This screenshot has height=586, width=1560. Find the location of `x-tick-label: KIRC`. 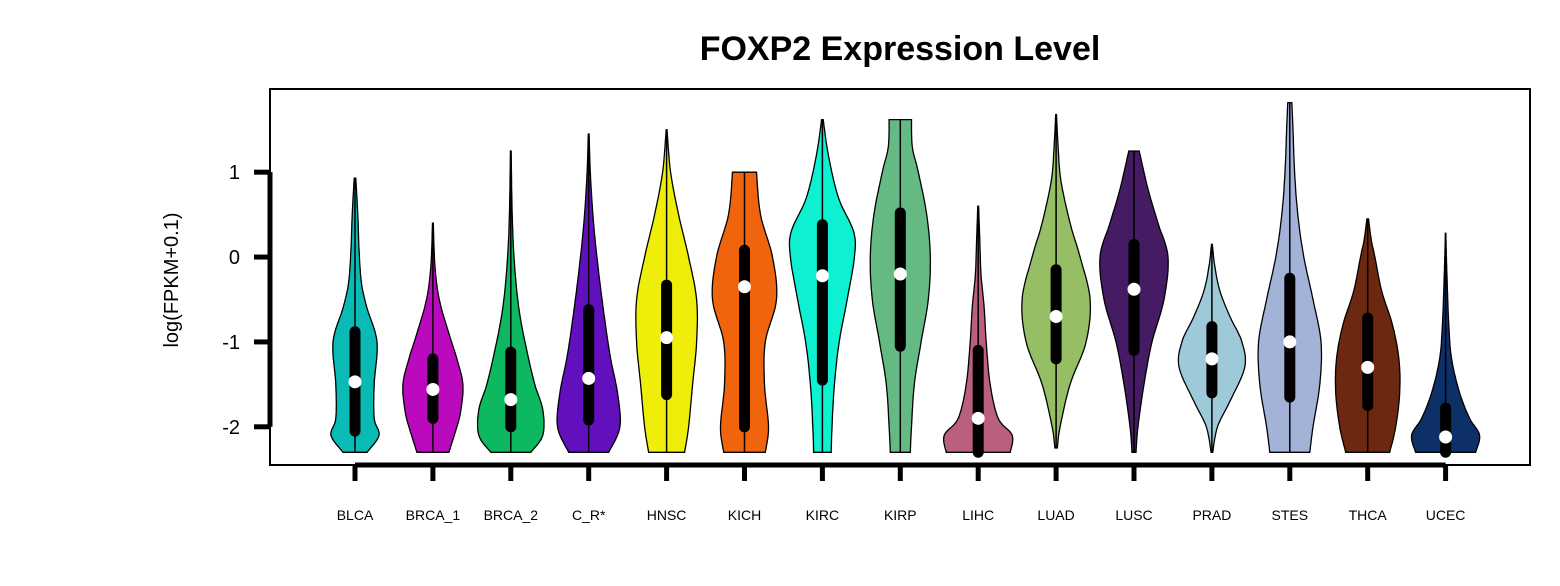

x-tick-label: KIRC is located at coordinates (822, 515).